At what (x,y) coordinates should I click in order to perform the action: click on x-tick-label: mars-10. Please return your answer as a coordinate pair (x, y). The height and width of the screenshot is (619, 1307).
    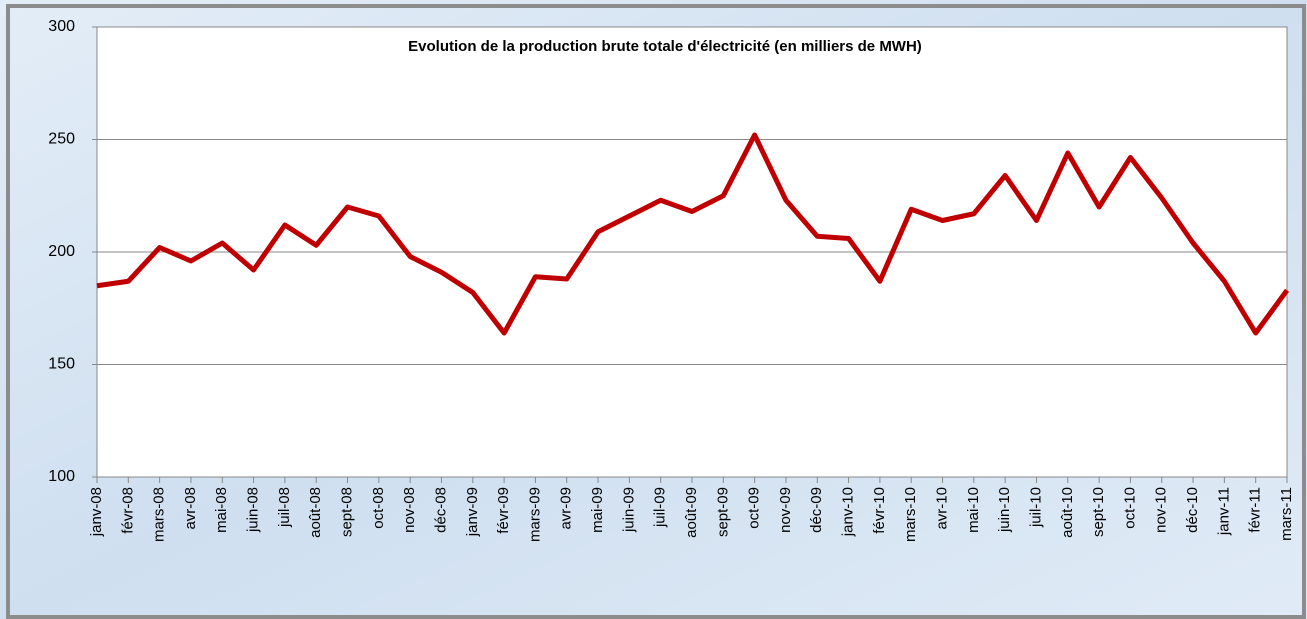
    Looking at the image, I should click on (910, 514).